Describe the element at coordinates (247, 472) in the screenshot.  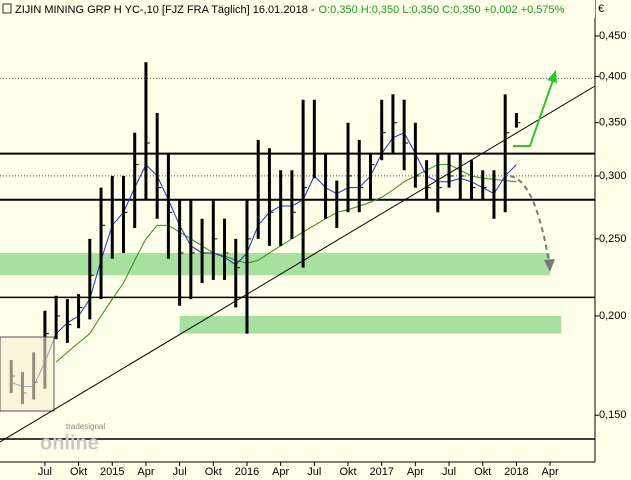
I see `x-tick-label: 2016` at that location.